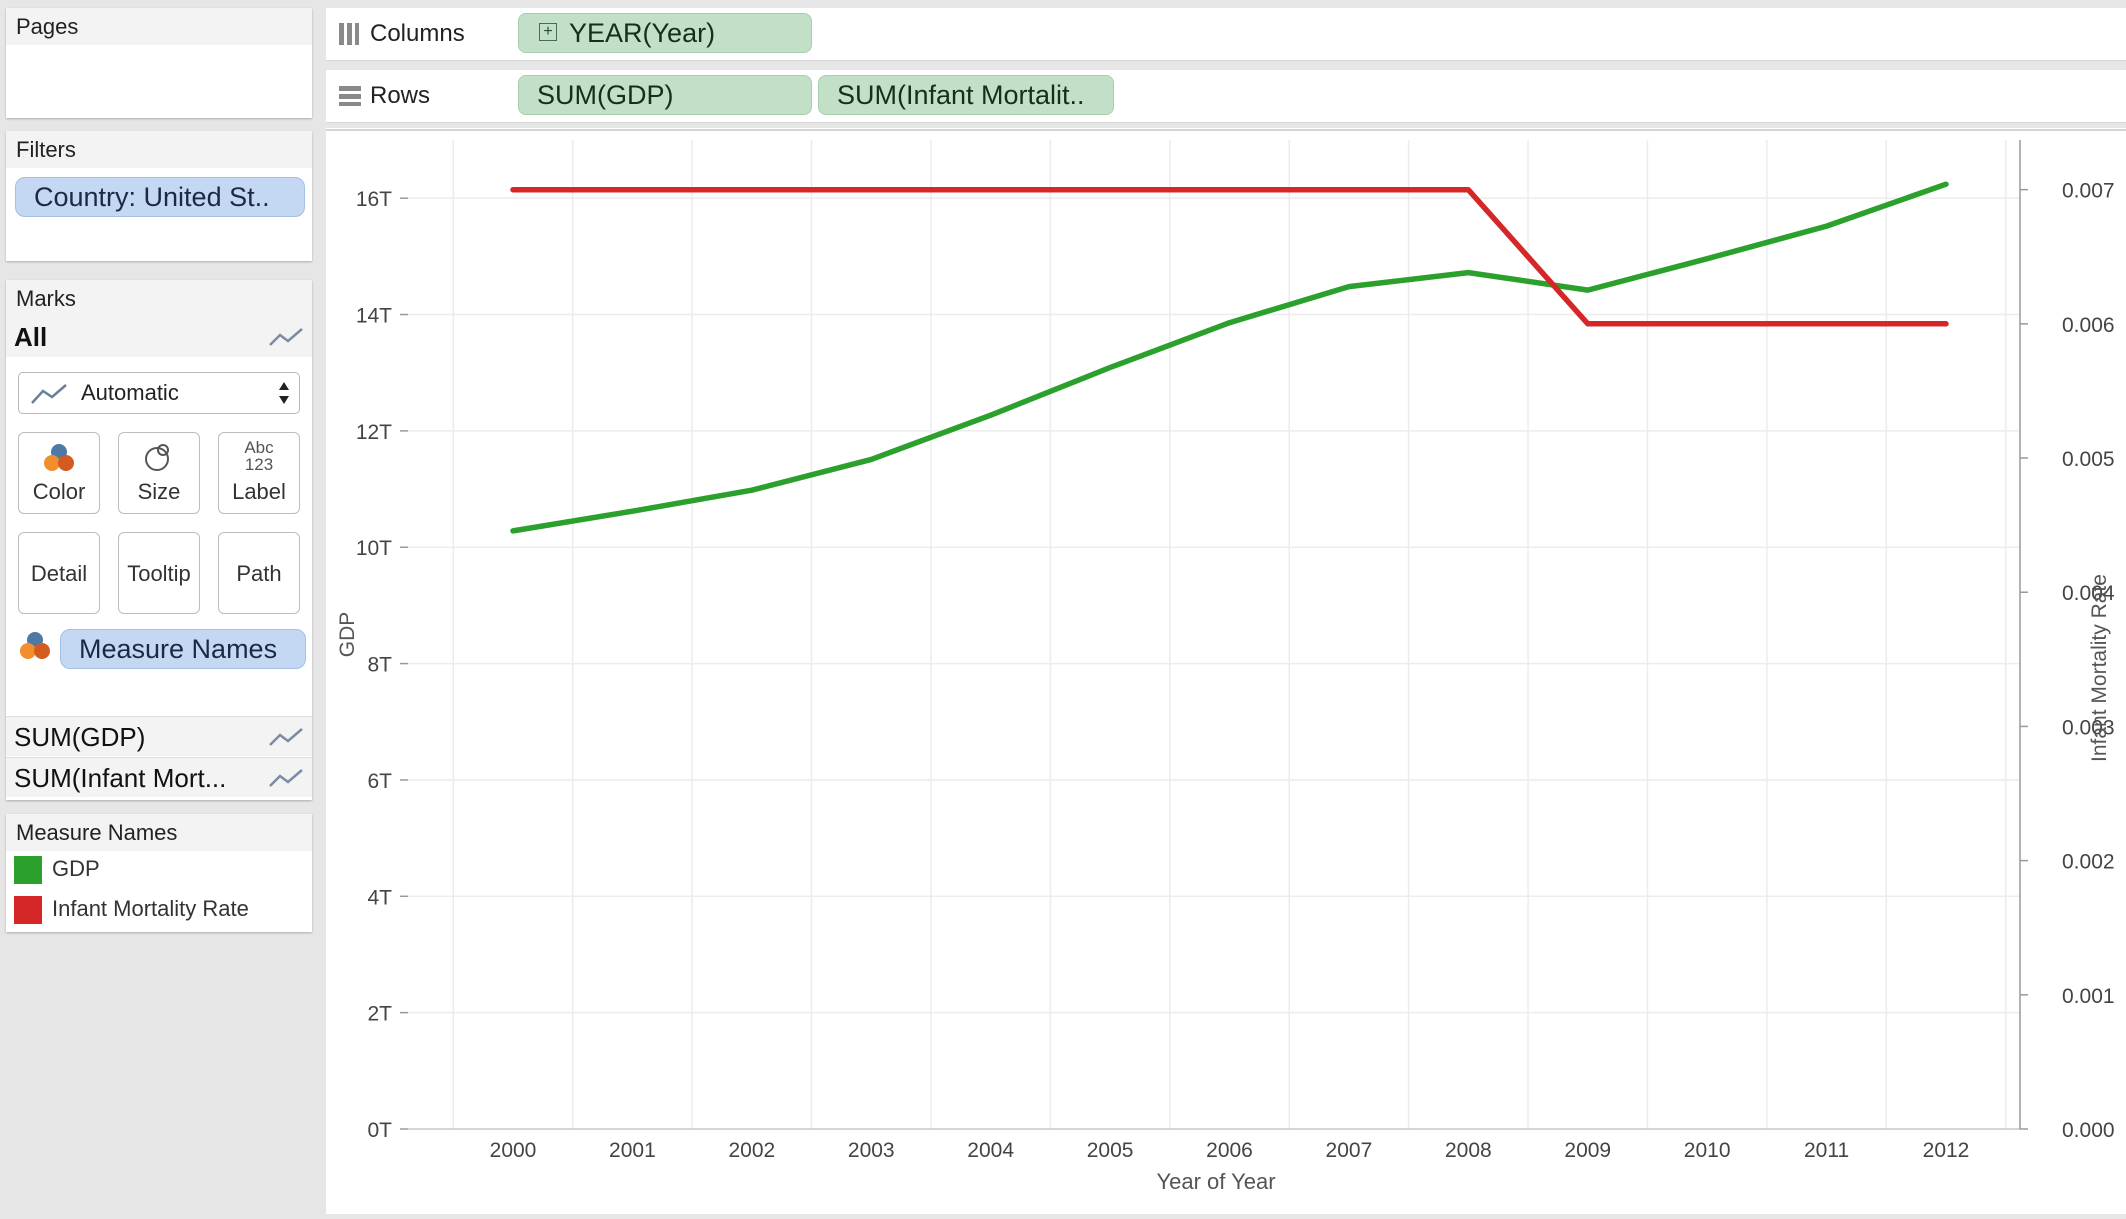 This screenshot has height=1219, width=2126. What do you see at coordinates (2088, 593) in the screenshot?
I see `y2-tick-label: 0.004` at bounding box center [2088, 593].